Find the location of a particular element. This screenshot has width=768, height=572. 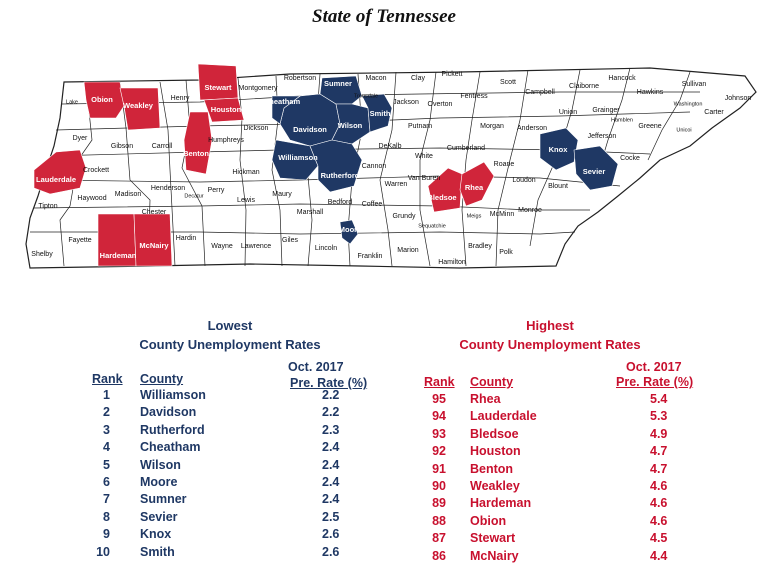

lowest-row-county: Knox is located at coordinates (156, 534).